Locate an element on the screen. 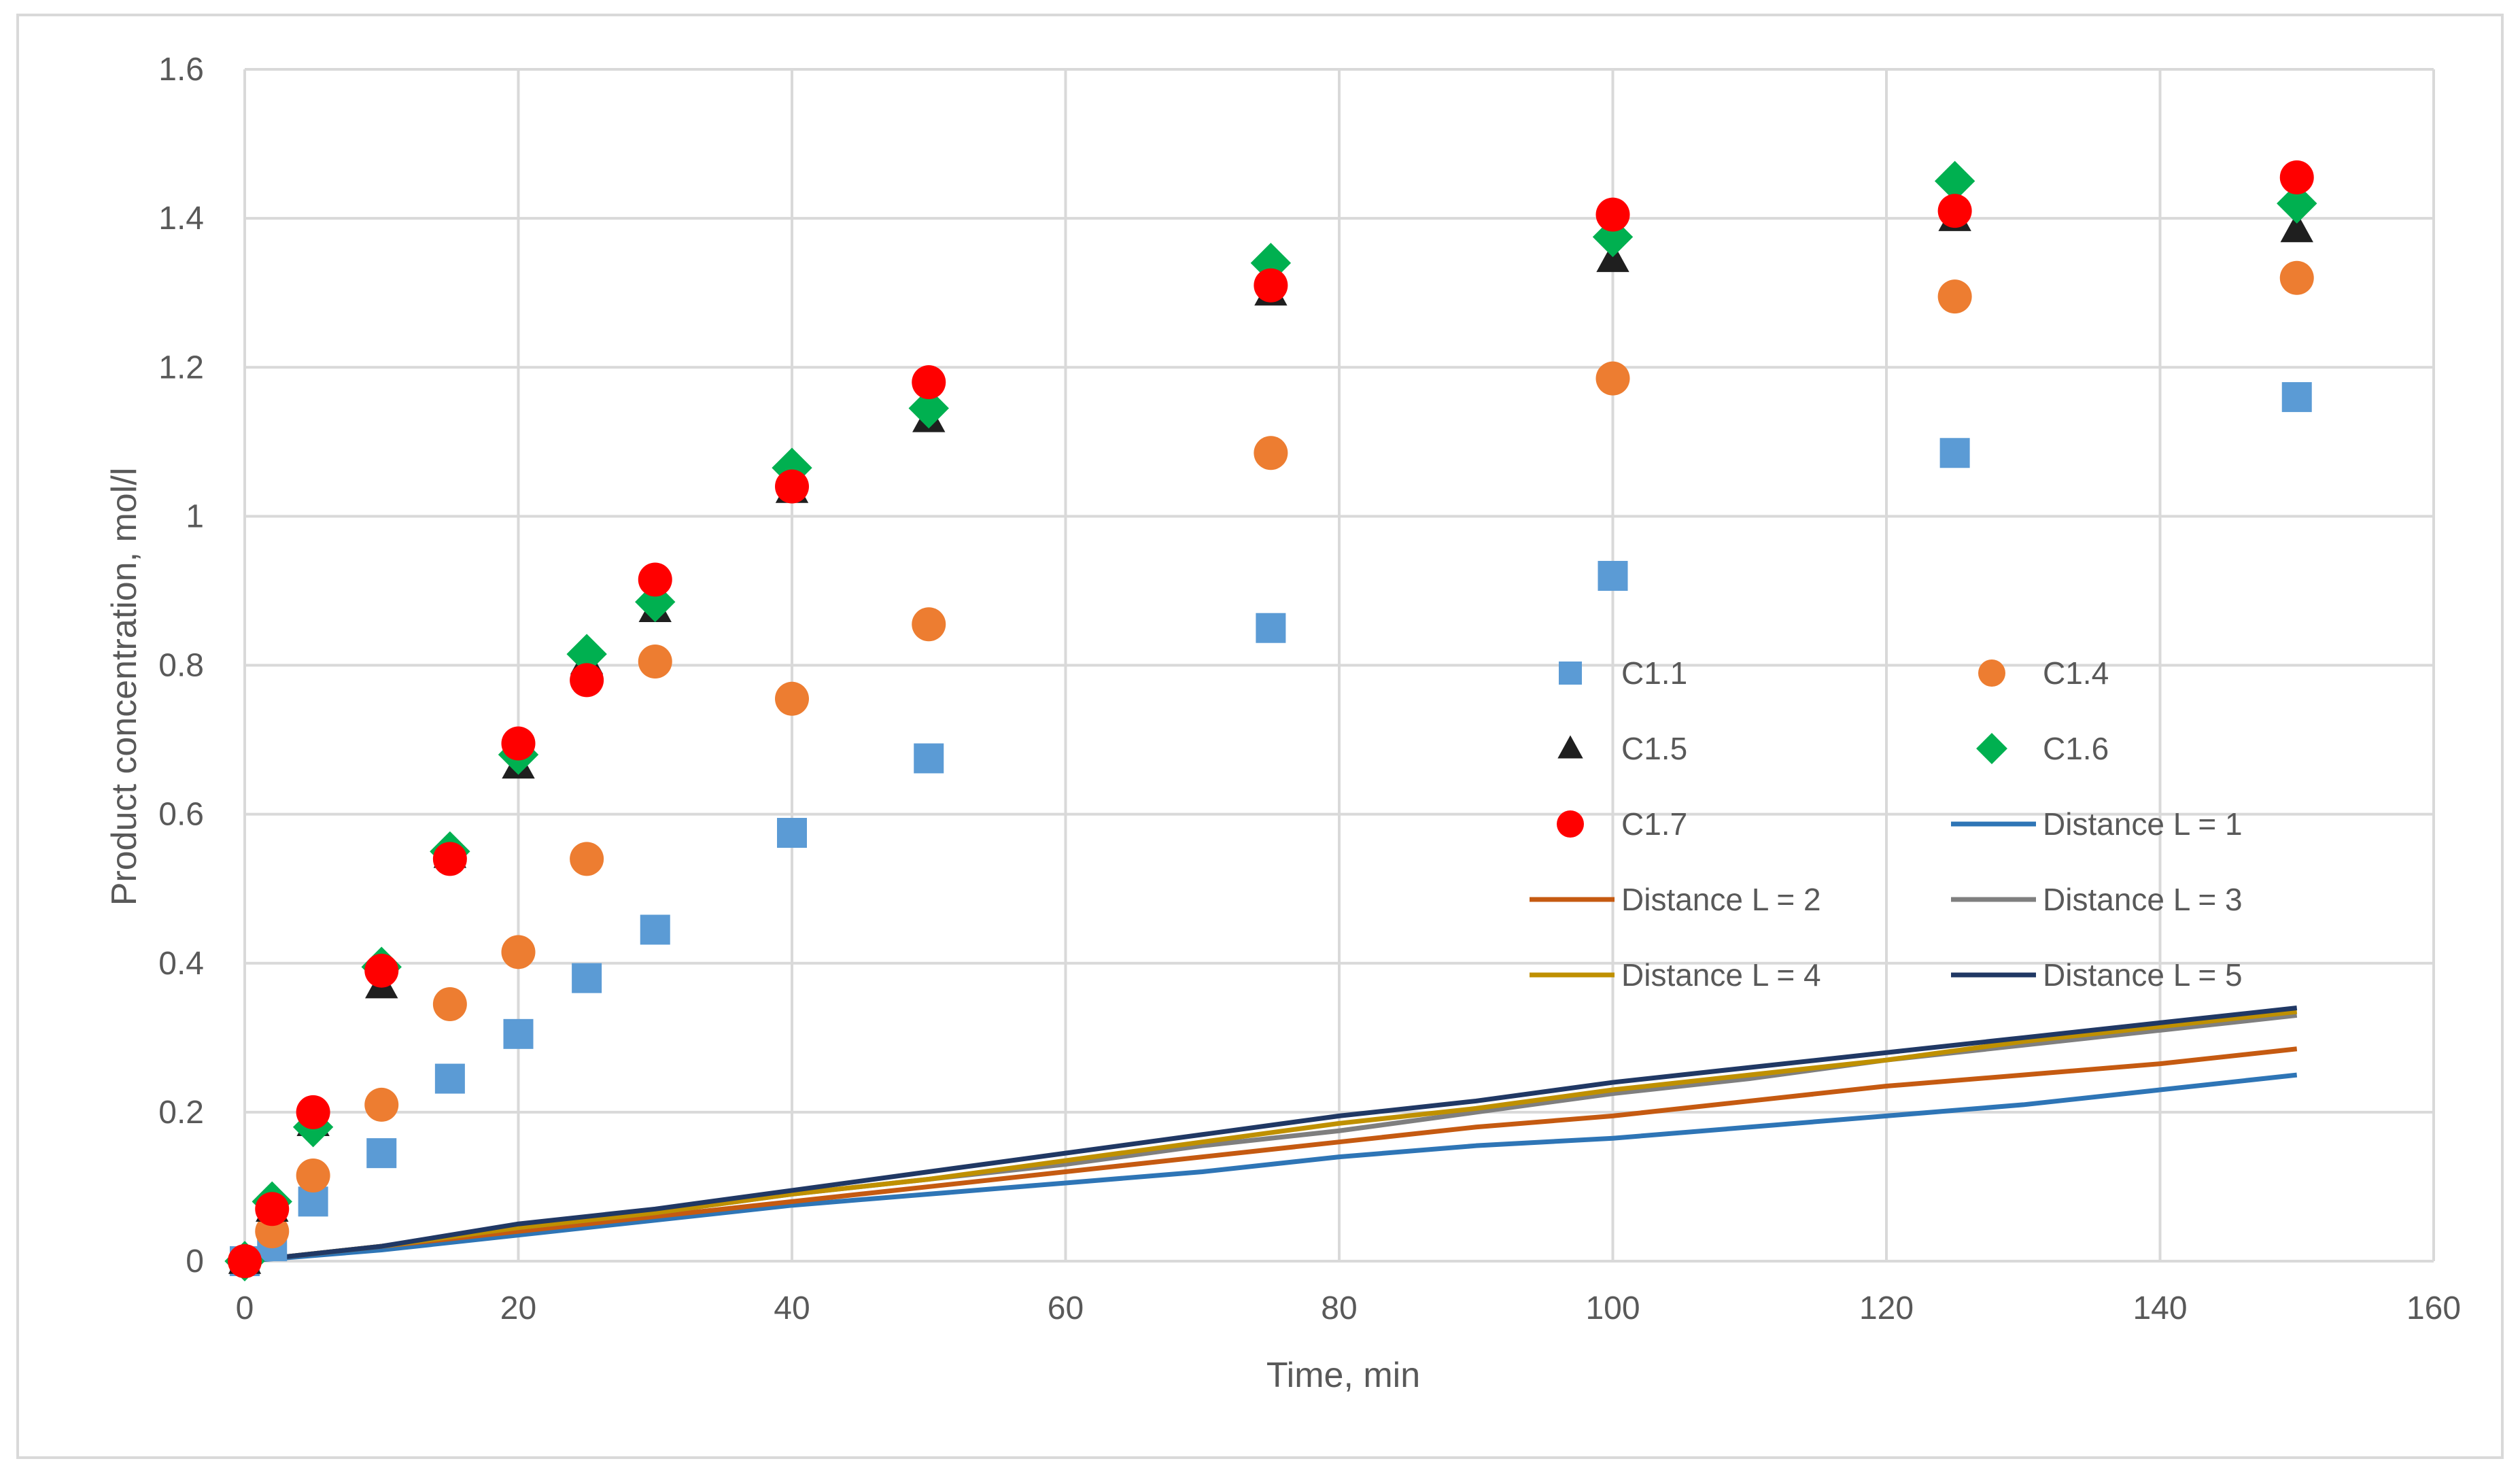 This screenshot has width=2520, height=1476. x-tick-label: 80 is located at coordinates (1339, 1308).